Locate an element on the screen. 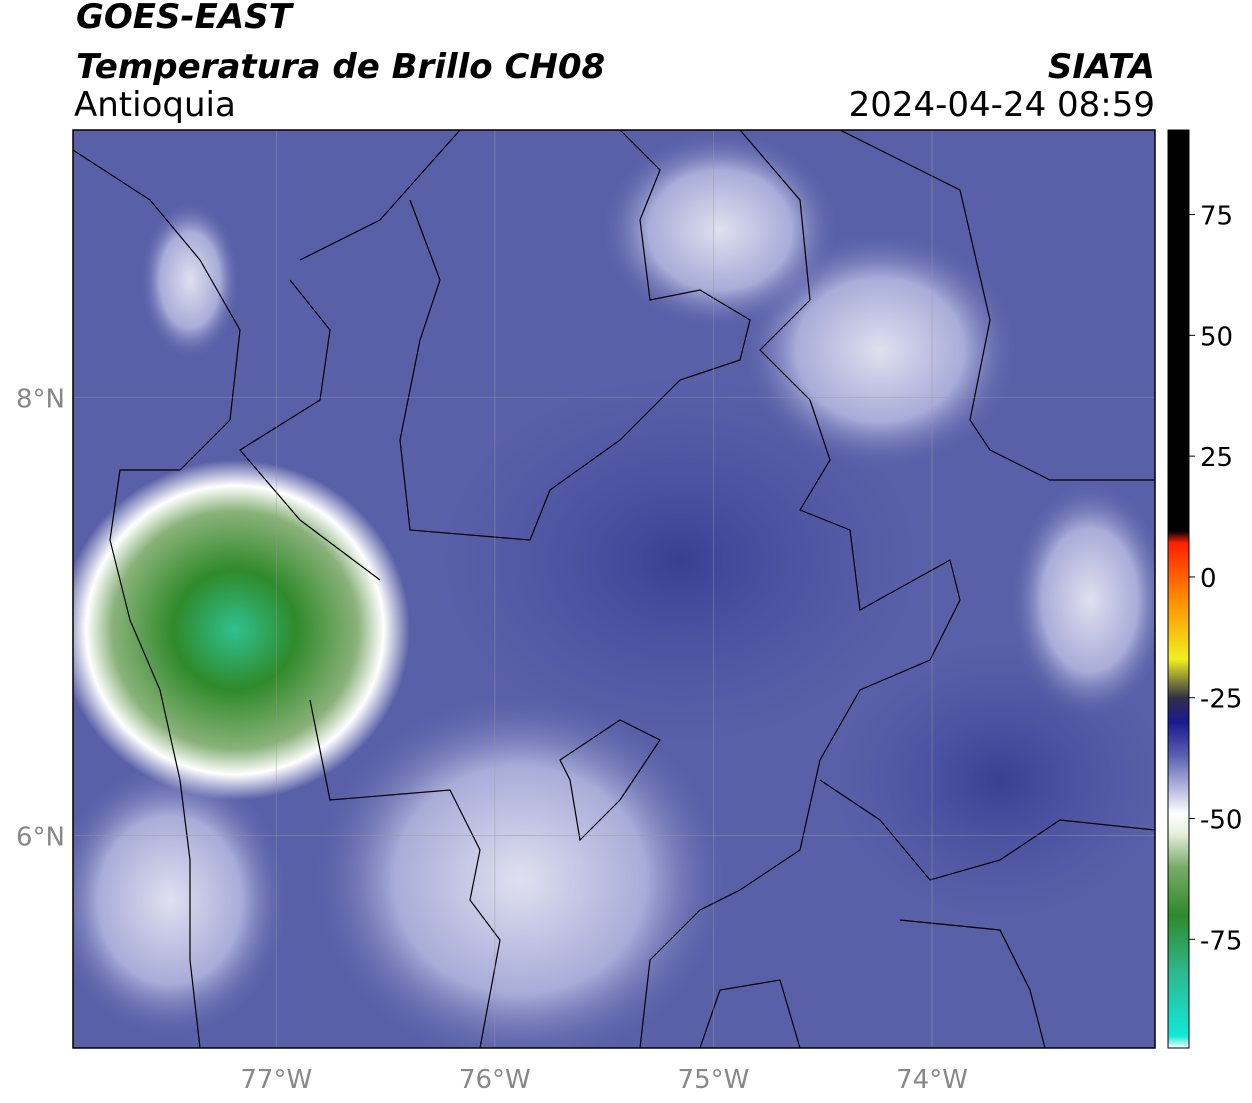  datetime: 2024-04-24 08:59 is located at coordinates (1002, 105).